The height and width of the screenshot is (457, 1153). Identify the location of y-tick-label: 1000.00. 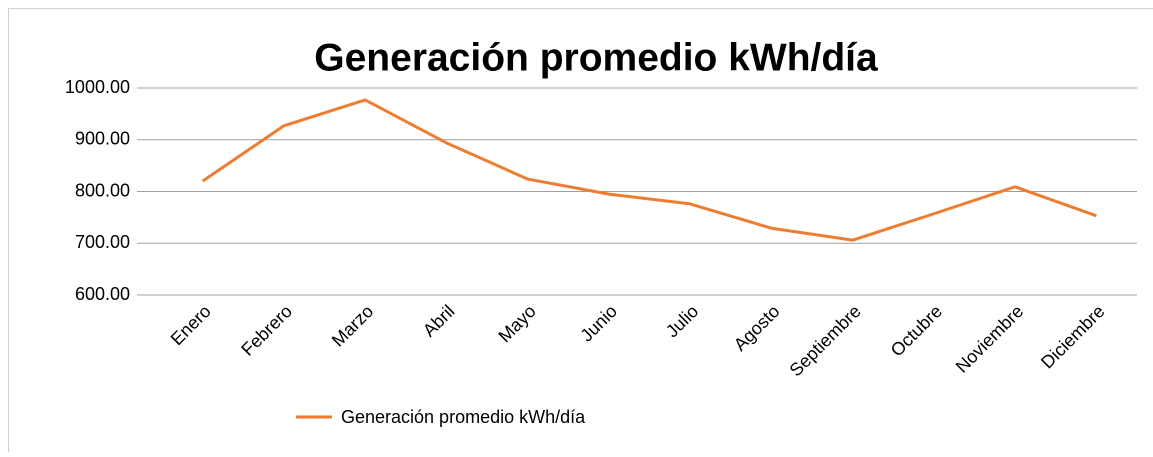
(97, 87).